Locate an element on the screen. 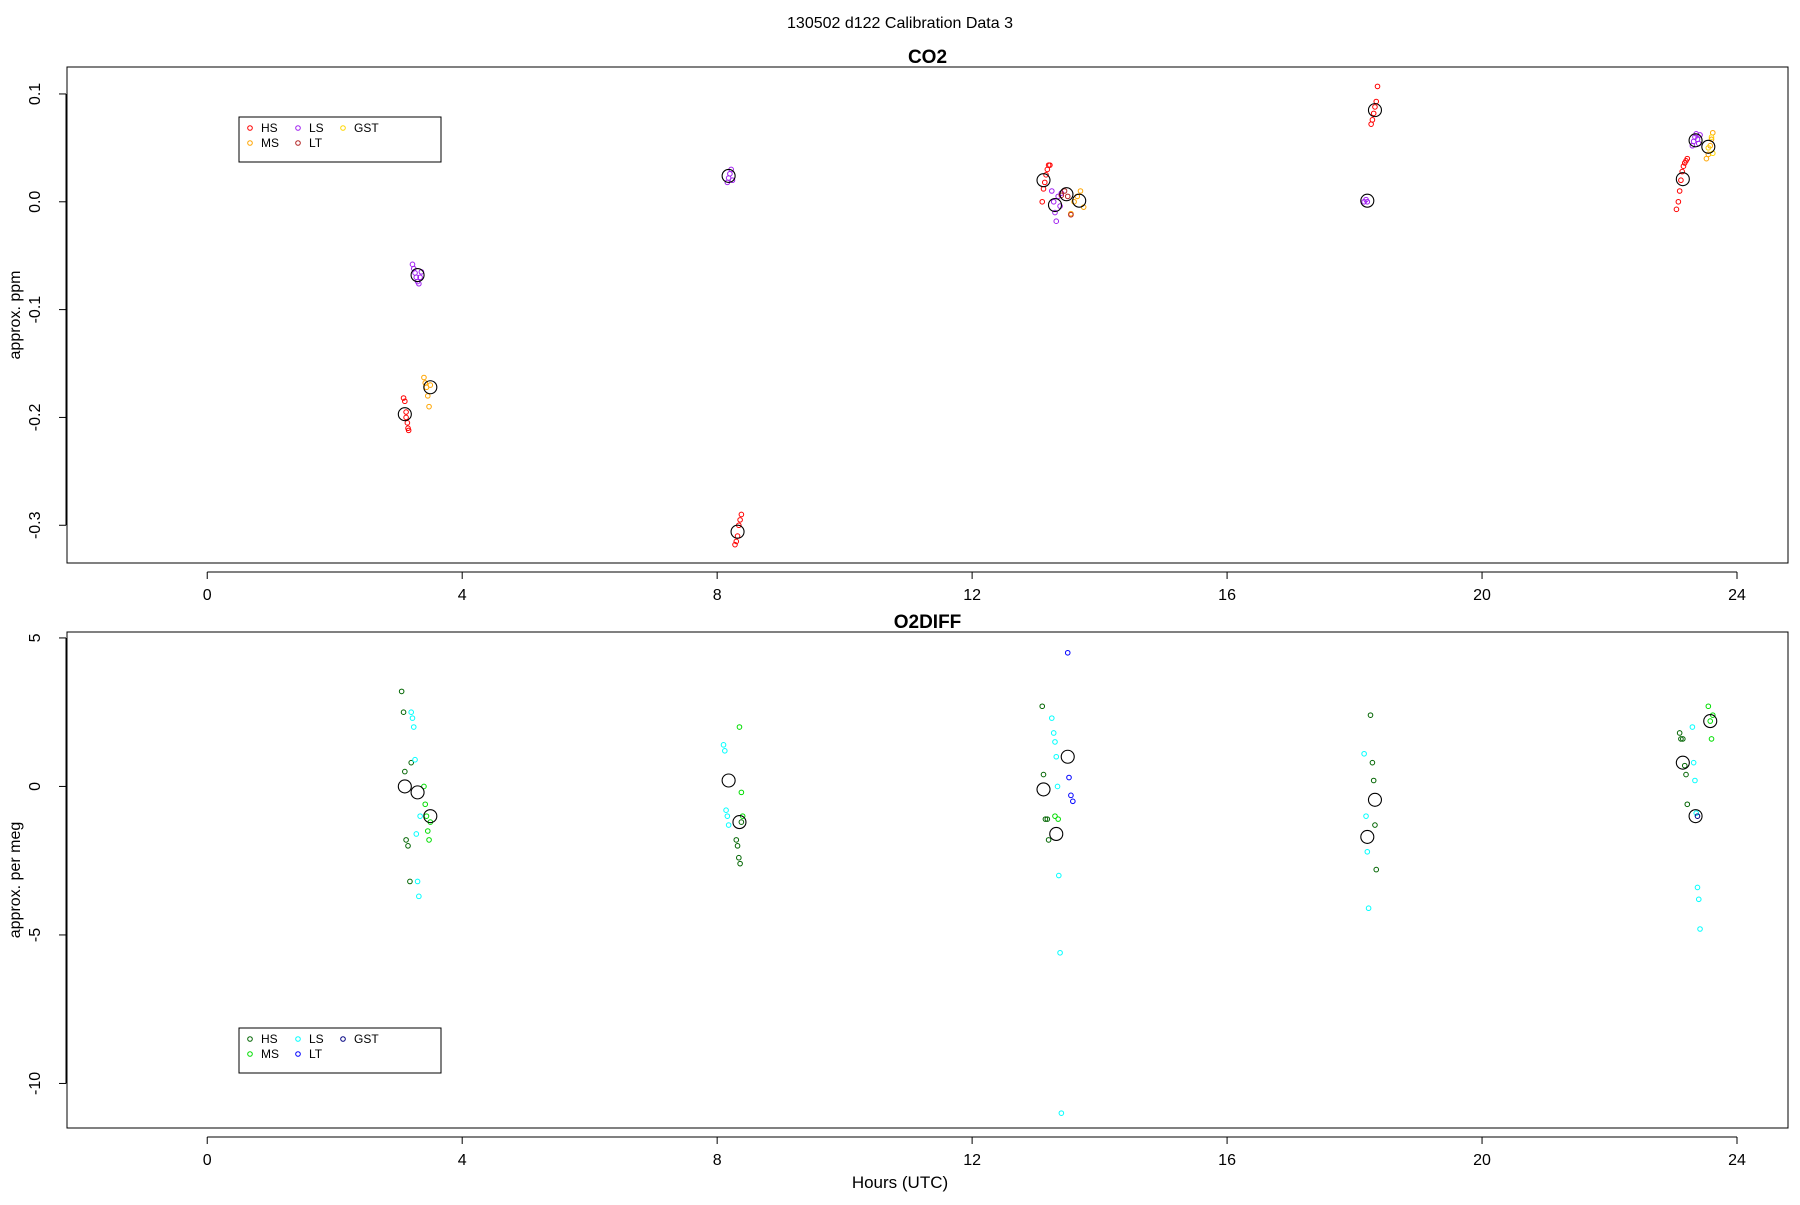 The image size is (1800, 1205). legend-label: MS is located at coordinates (270, 1054).